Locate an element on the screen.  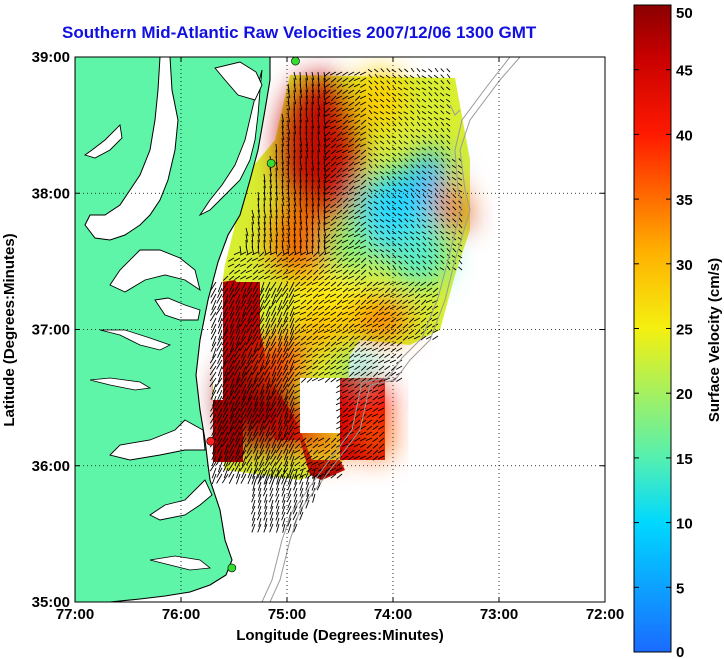
x-axis-label: Longitude (Degrees:Minutes) is located at coordinates (340, 635).